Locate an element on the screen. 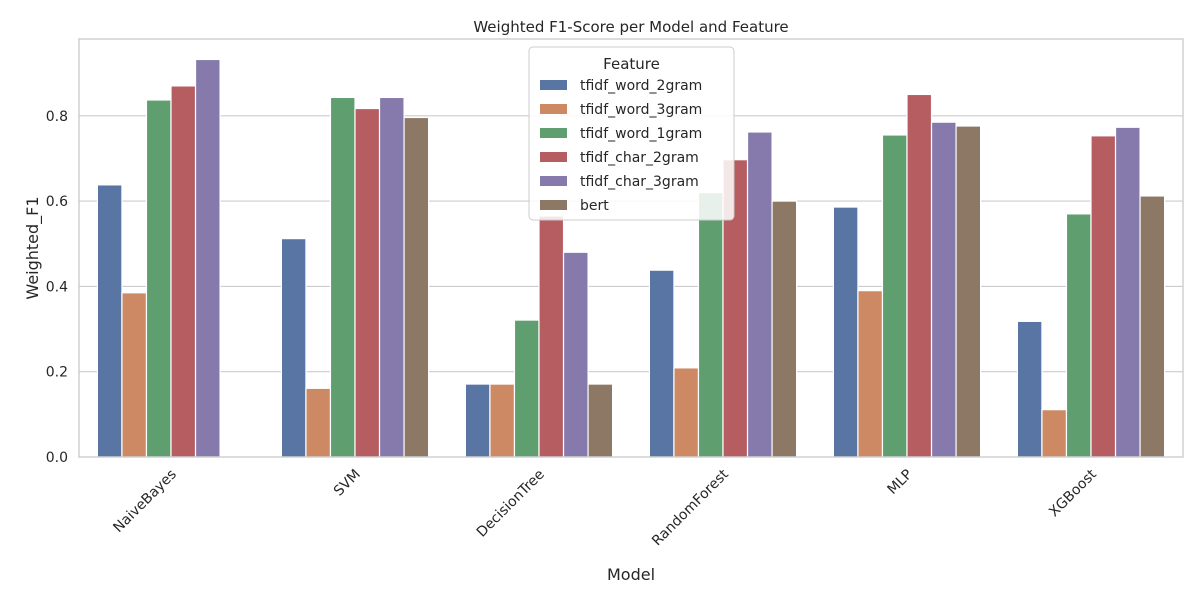  bar-tfidf_word_2gram-MLP is located at coordinates (845, 332).